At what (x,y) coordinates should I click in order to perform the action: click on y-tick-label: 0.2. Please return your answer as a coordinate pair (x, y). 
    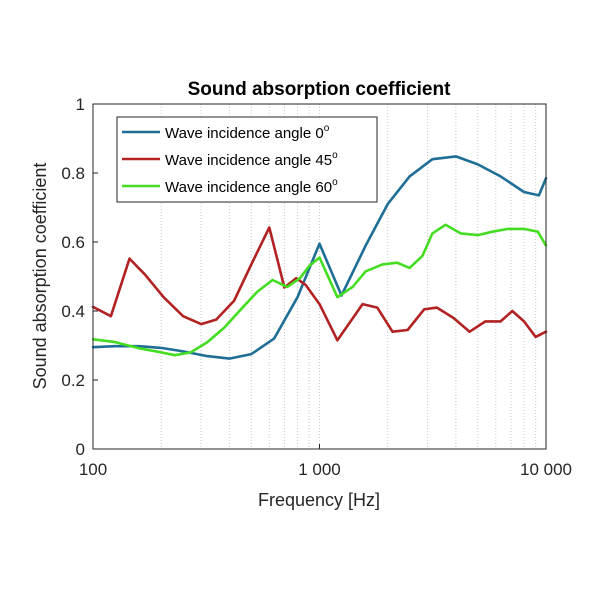
    Looking at the image, I should click on (73, 380).